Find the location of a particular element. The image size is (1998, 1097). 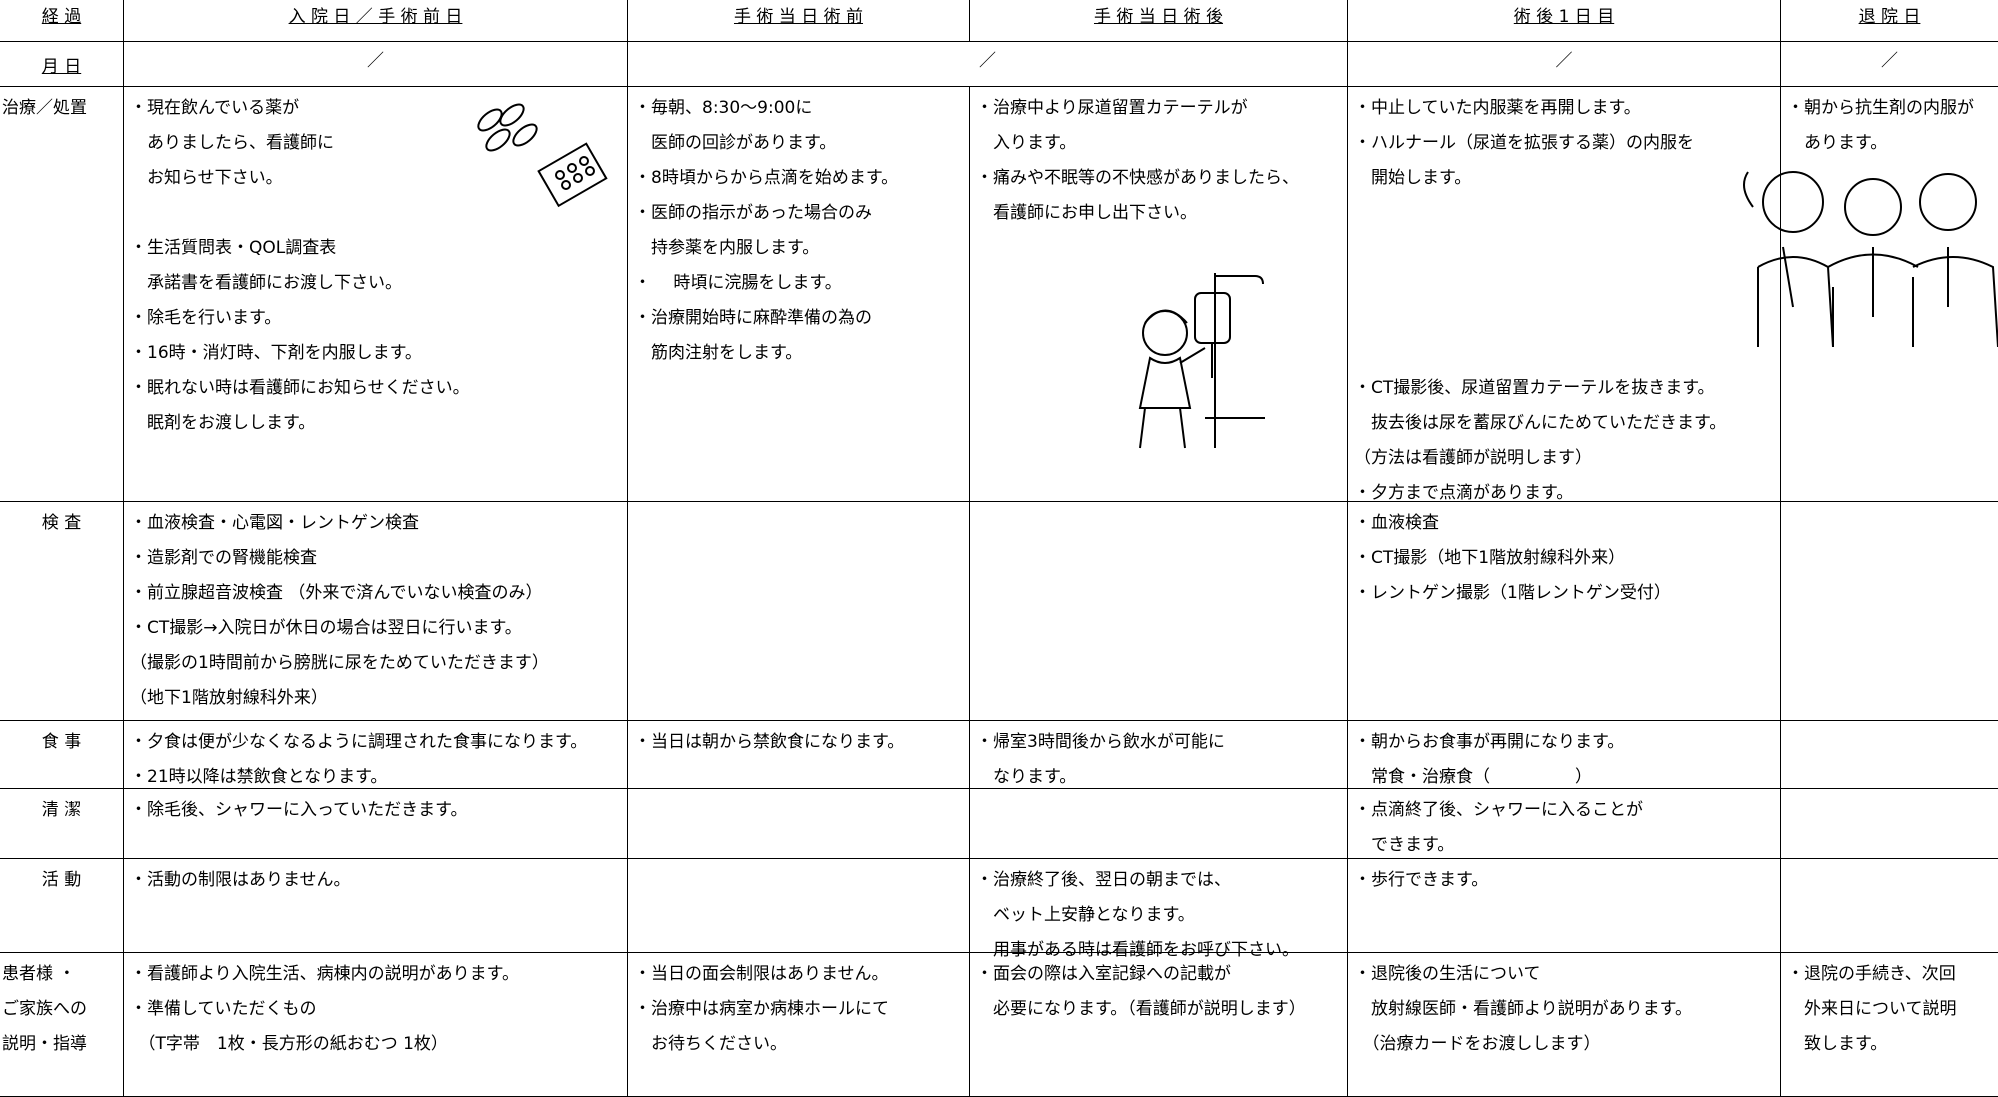

cell-text: ・退院後の生活について is located at coordinates (1447, 974).